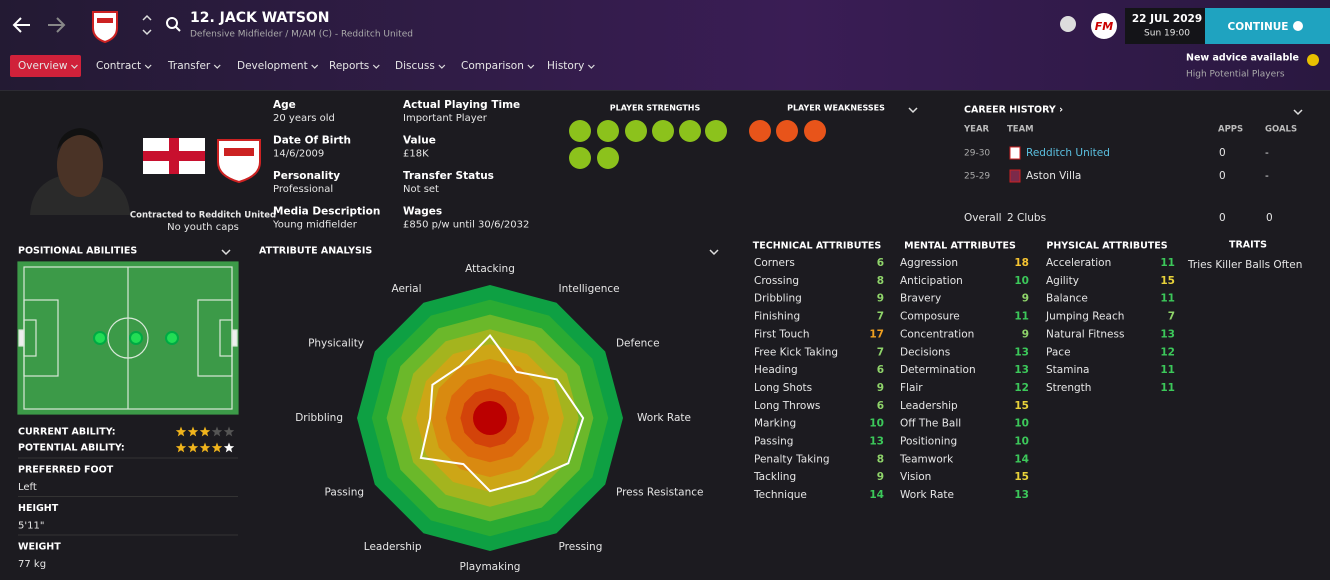  What do you see at coordinates (203, 227) in the screenshot?
I see `youth-caps: No youth caps` at bounding box center [203, 227].